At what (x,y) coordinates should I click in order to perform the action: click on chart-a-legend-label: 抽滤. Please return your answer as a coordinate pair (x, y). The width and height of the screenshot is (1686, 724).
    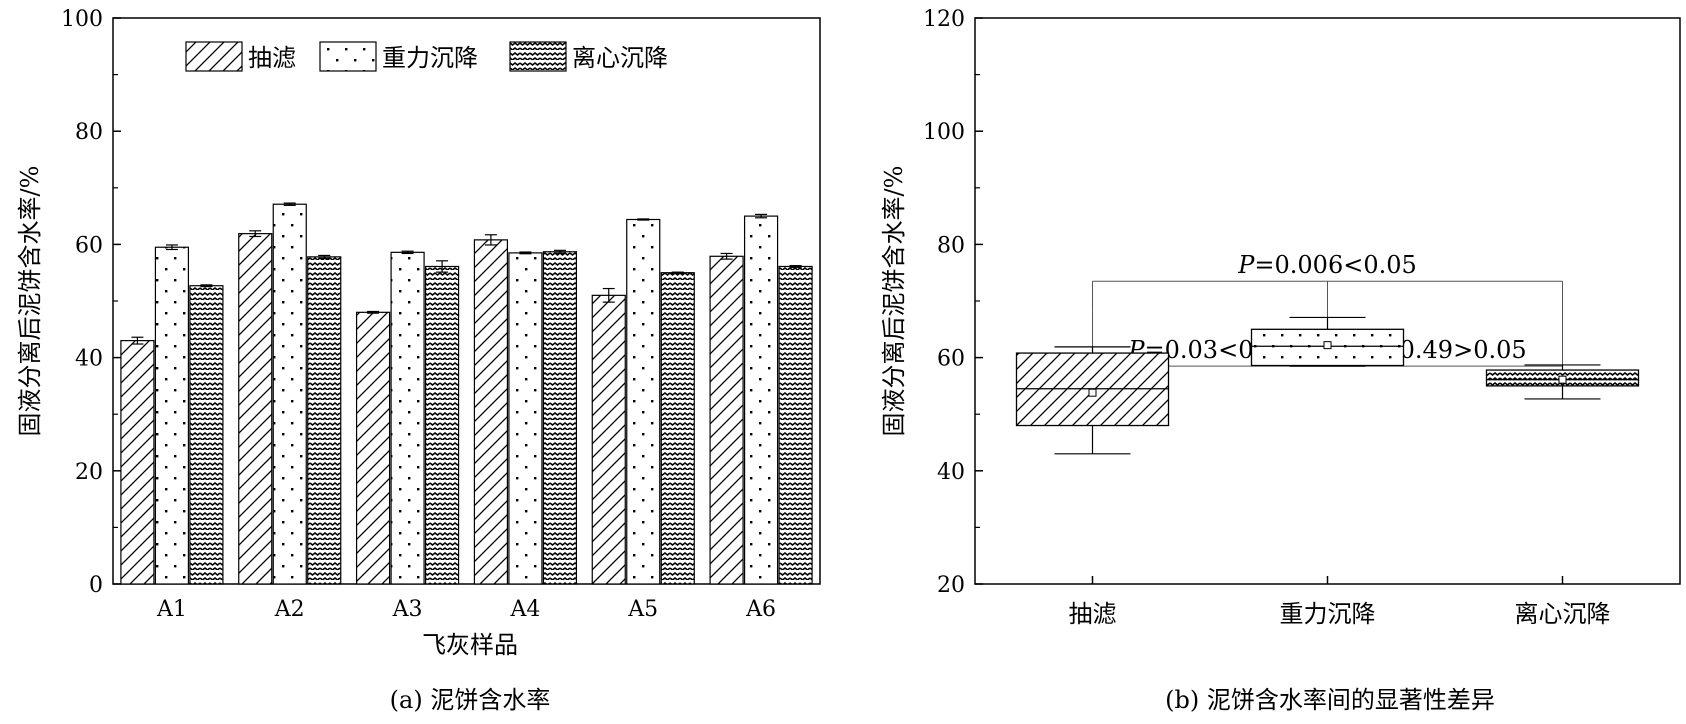
    Looking at the image, I should click on (272, 58).